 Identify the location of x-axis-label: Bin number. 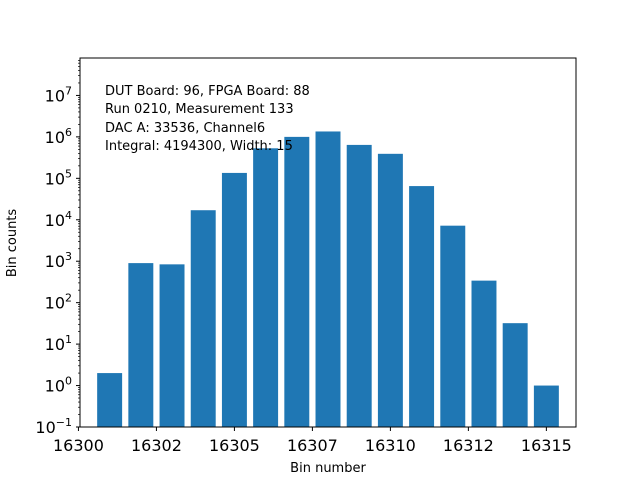
(328, 468).